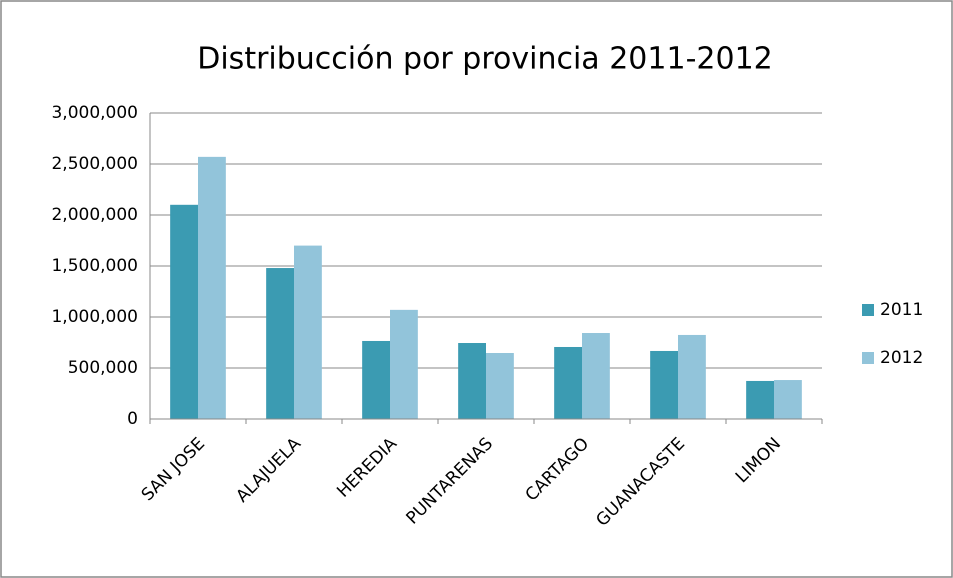 This screenshot has width=953, height=578. Describe the element at coordinates (132, 419) in the screenshot. I see `y-tick-label: 0` at that location.